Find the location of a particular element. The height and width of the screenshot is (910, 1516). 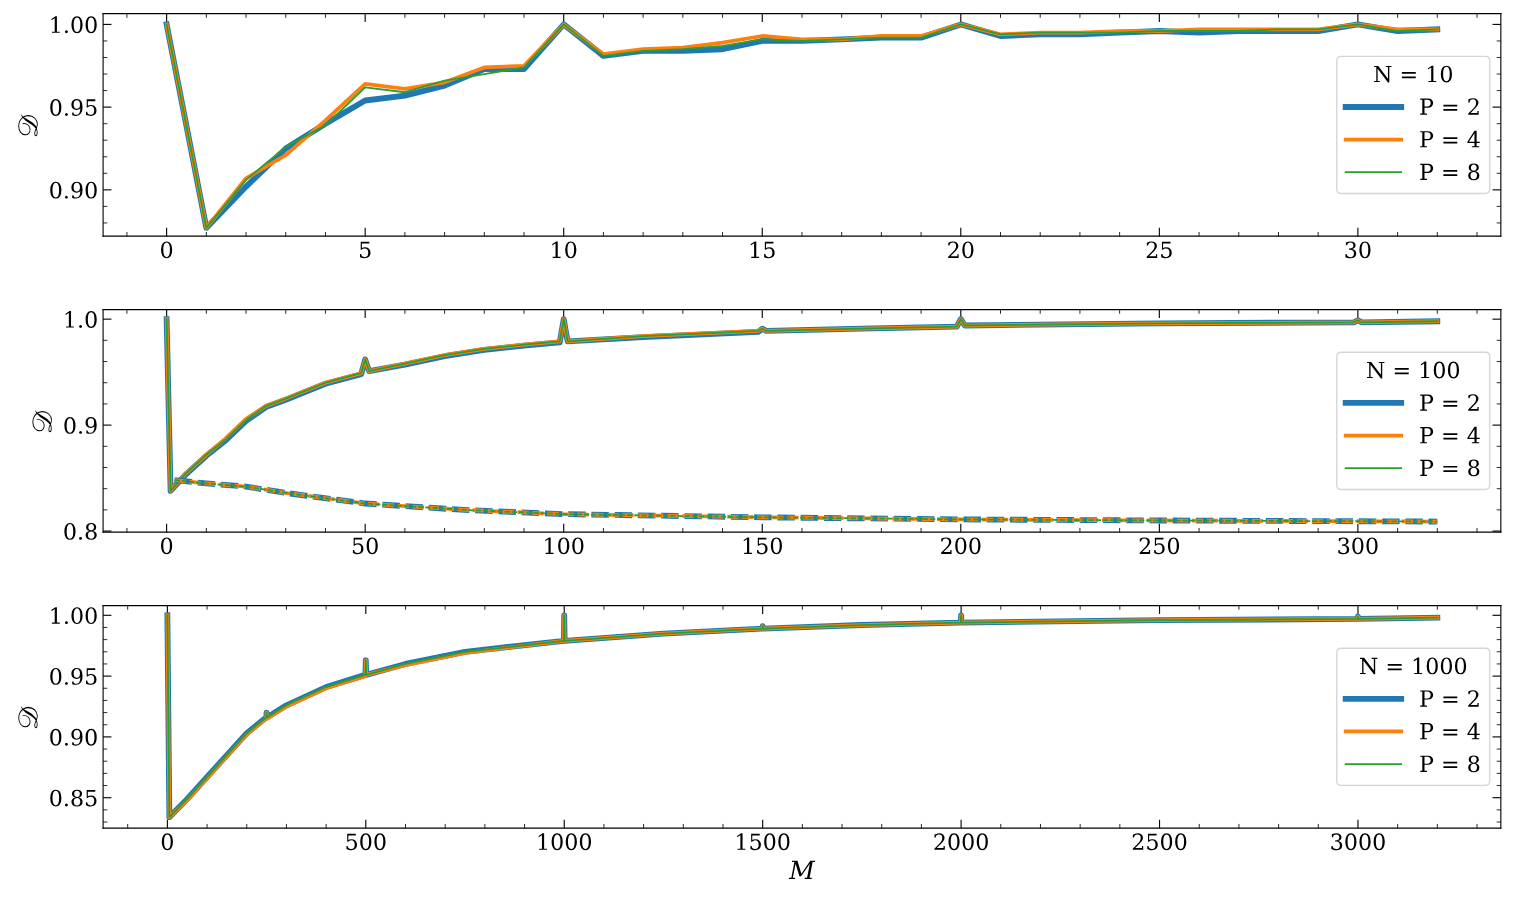

x-tick-label: 200 is located at coordinates (961, 546).